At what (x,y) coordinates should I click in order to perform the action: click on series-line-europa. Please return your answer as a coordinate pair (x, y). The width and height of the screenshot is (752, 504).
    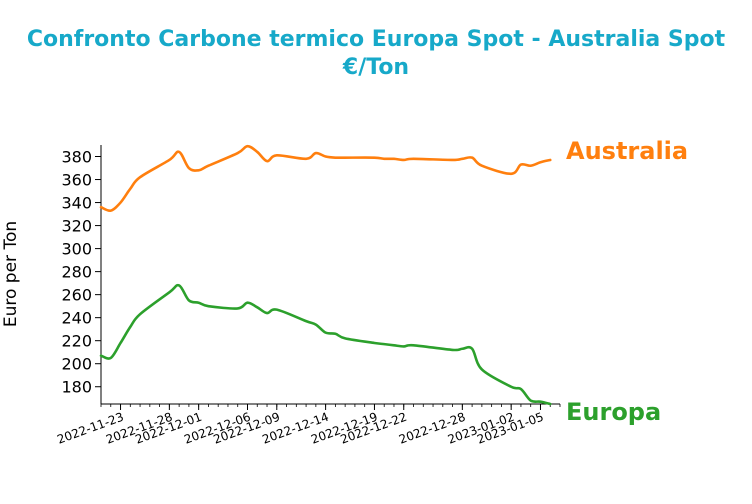
    Looking at the image, I should click on (325, 344).